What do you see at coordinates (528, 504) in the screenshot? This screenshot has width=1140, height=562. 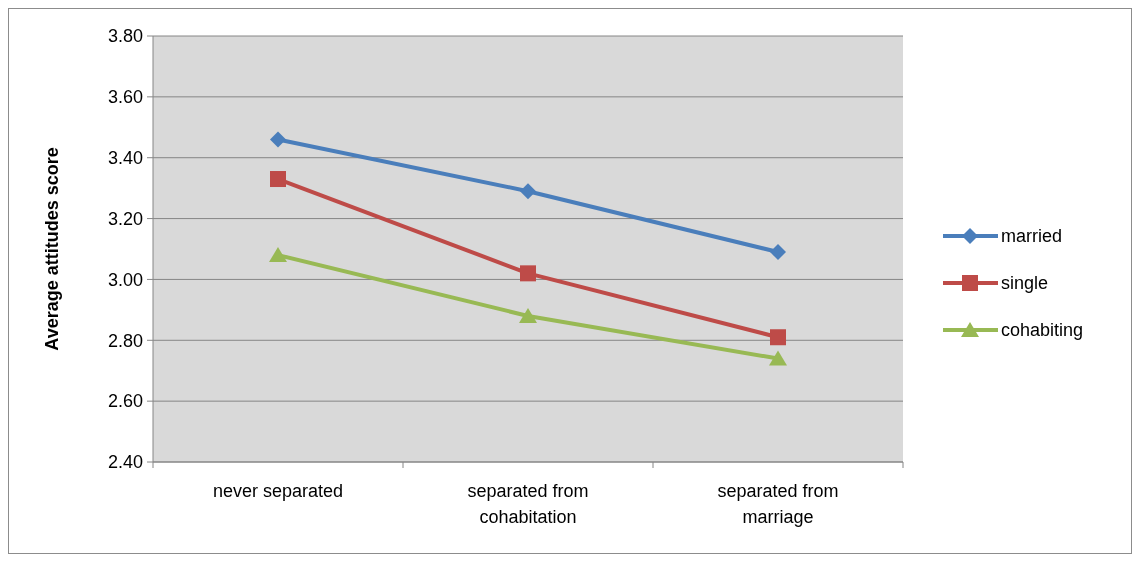 I see `x-tick-label: separated from cohabitation` at bounding box center [528, 504].